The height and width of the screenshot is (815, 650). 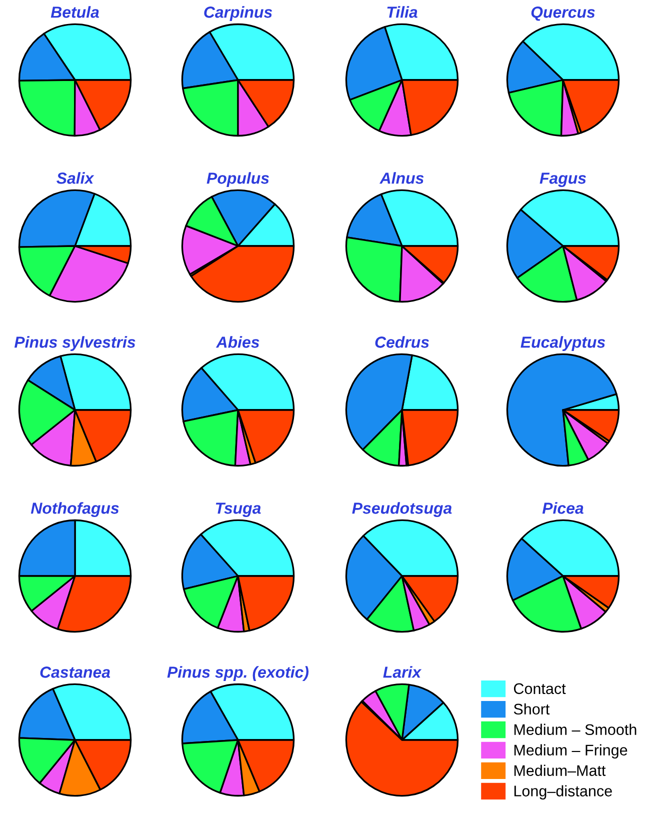 I want to click on chart-title: Abies, so click(x=238, y=342).